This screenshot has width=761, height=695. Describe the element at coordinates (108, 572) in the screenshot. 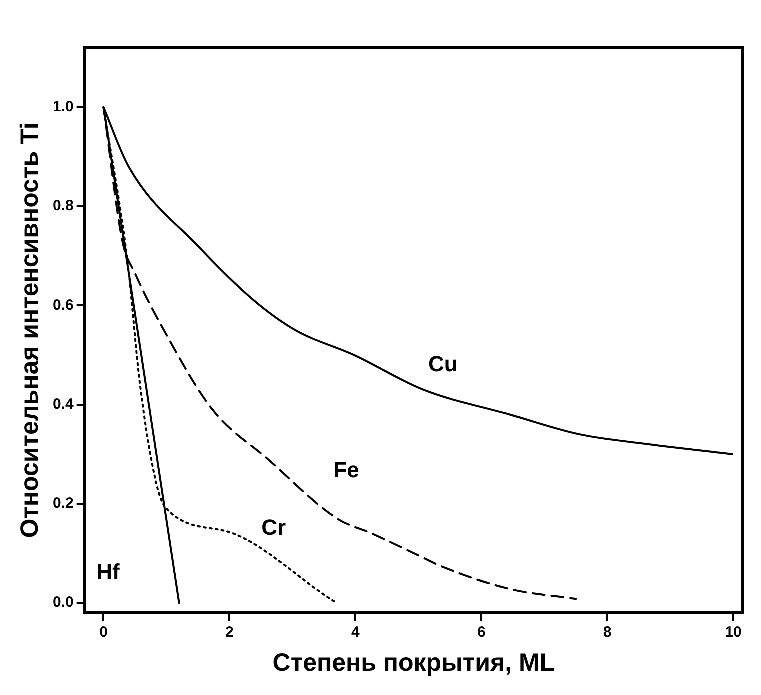

I see `text: Hf` at that location.